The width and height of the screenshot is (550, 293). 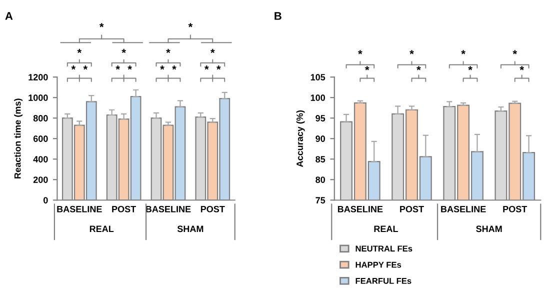 What do you see at coordinates (321, 179) in the screenshot?
I see `y-tick-label: 80` at bounding box center [321, 179].